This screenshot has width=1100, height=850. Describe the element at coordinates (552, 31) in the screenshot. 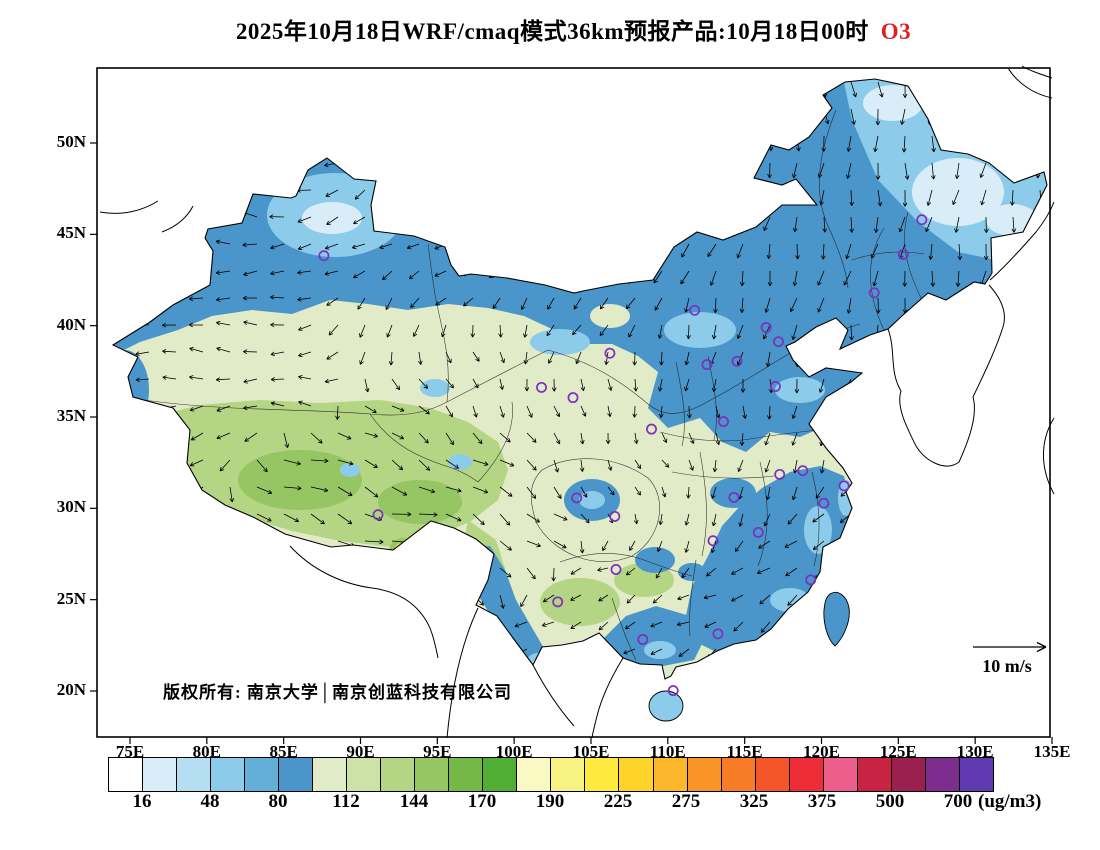

I see `title-text: 2025年10月18日WRF/cmaq模式36km预报产品:10月18日00时` at that location.